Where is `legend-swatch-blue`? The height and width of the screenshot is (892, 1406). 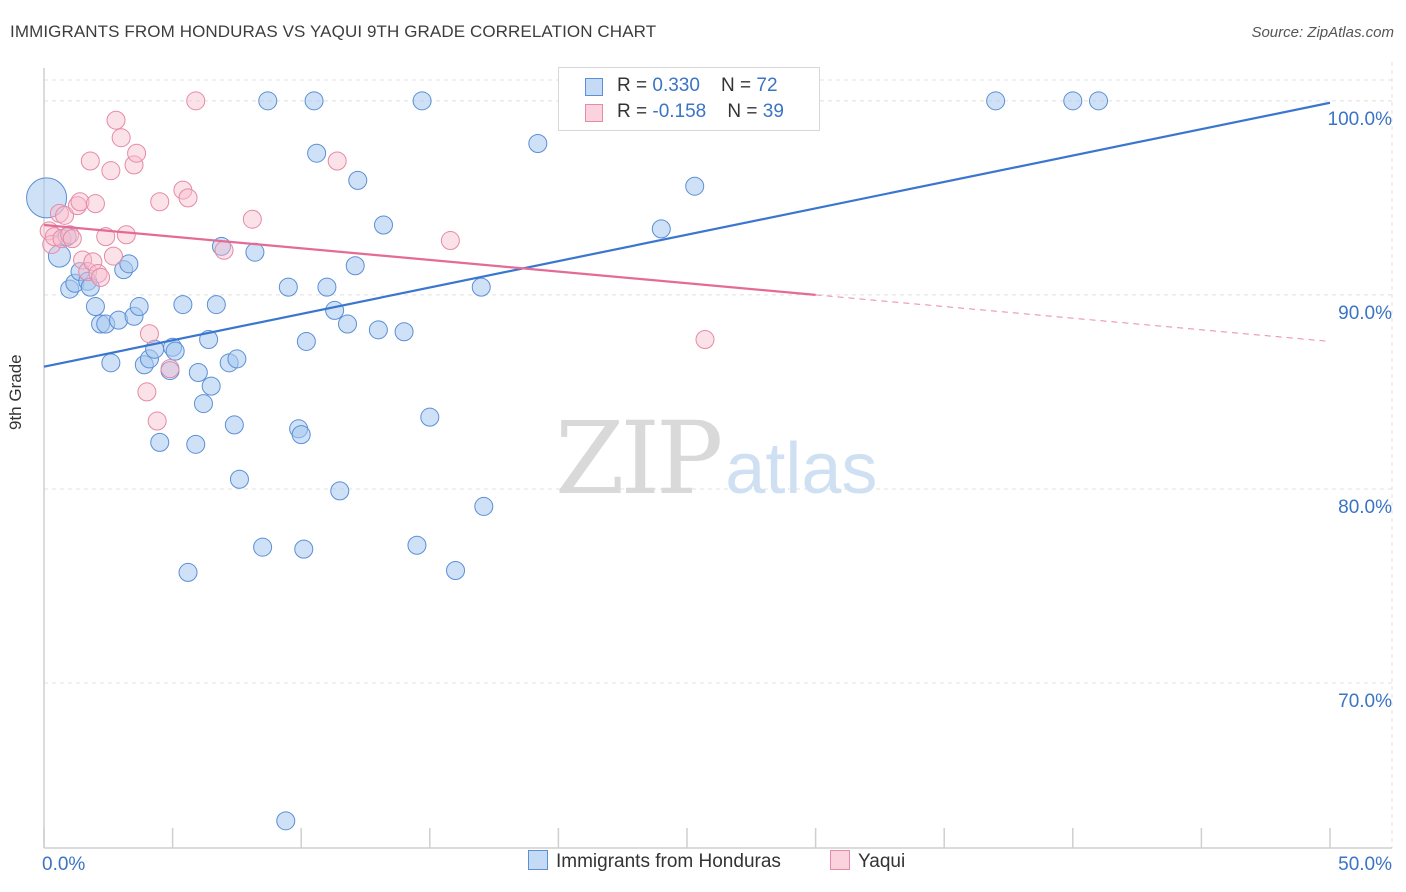
legend-swatch-blue is located at coordinates (594, 87).